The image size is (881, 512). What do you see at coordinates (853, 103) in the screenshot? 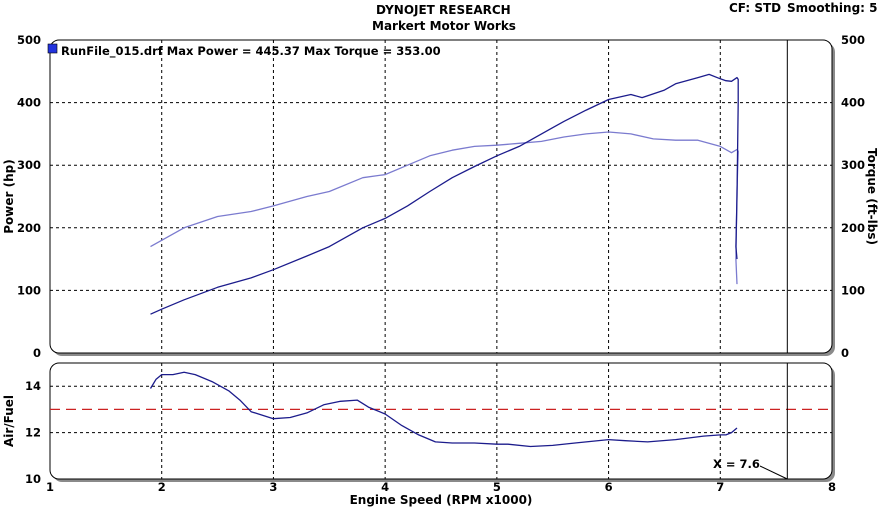
I see `right-y-tick-label: 400` at bounding box center [853, 103].